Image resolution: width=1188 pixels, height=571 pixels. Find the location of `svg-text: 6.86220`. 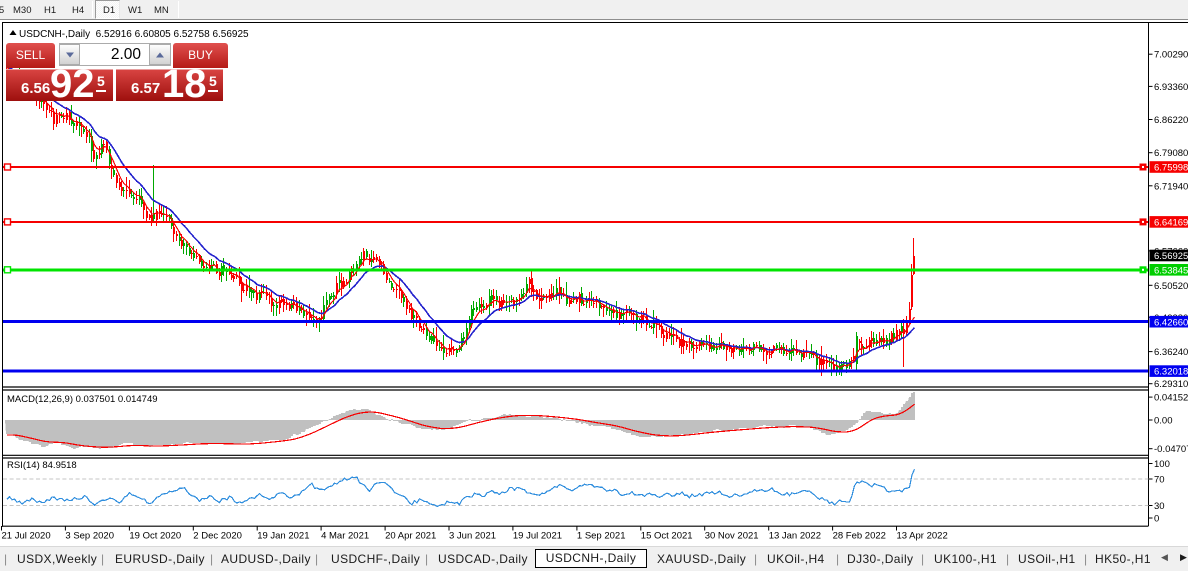

svg-text: 6.86220 is located at coordinates (1171, 120).